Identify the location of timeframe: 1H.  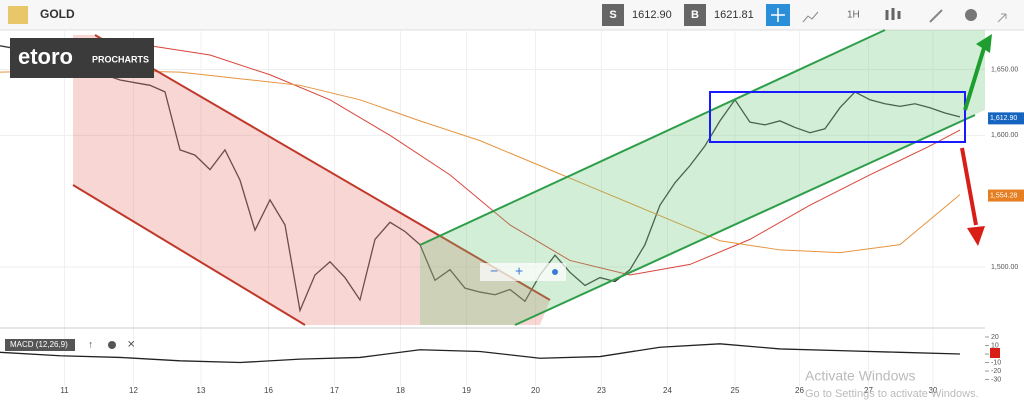
(853, 15).